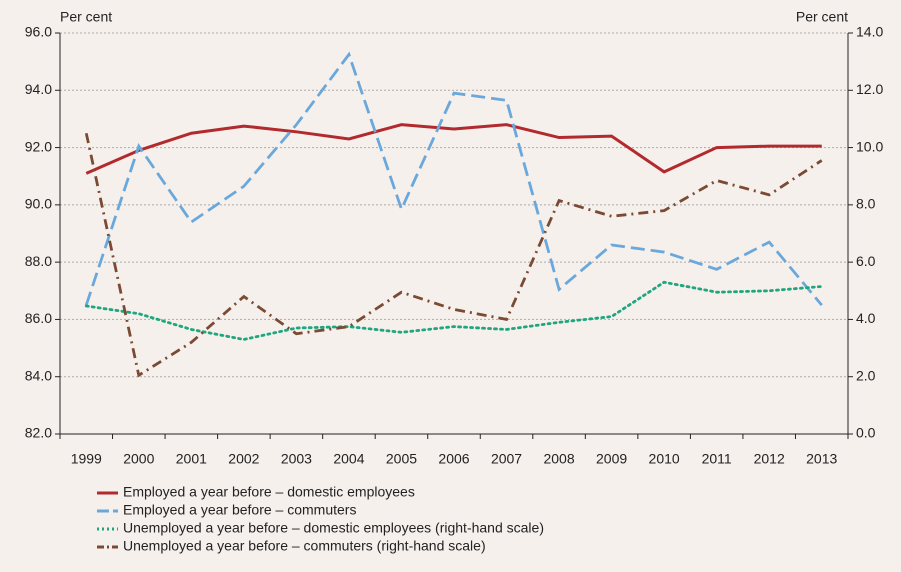  I want to click on x-tick-label: 2009, so click(611, 459).